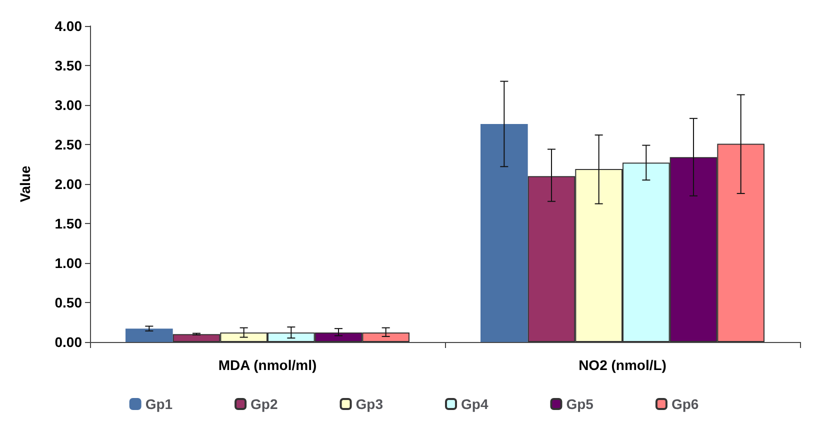  Describe the element at coordinates (68, 224) in the screenshot. I see `y-tick-label: 1.50` at that location.